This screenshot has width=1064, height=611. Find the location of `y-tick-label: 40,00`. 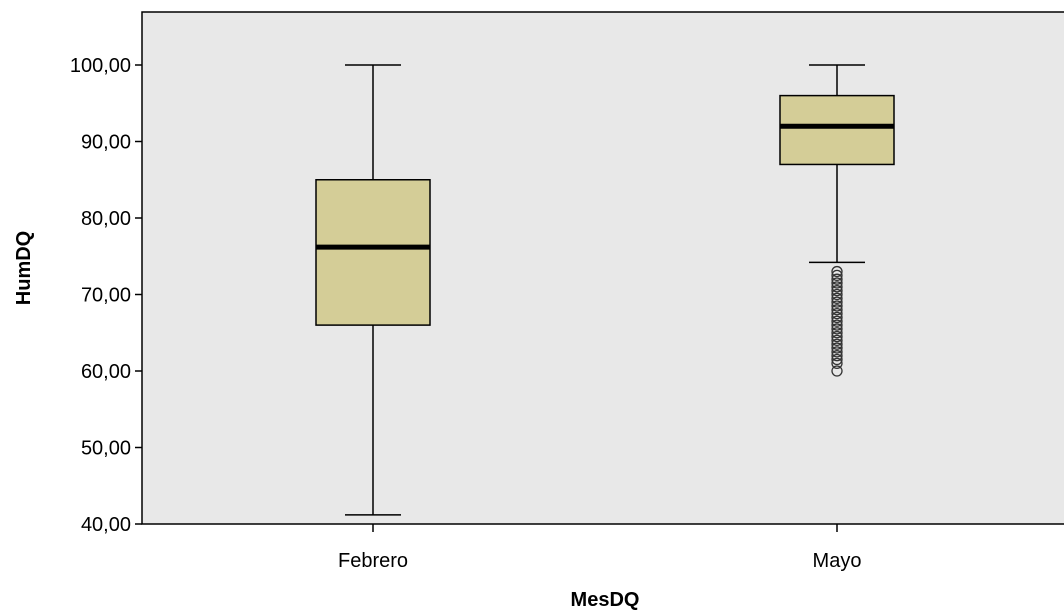

y-tick-label: 40,00 is located at coordinates (106, 525).